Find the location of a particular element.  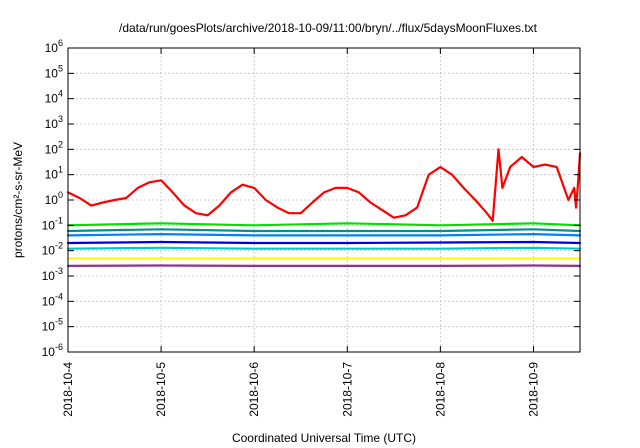

y-tick-label: 10⁻⁵ is located at coordinates (52, 325).